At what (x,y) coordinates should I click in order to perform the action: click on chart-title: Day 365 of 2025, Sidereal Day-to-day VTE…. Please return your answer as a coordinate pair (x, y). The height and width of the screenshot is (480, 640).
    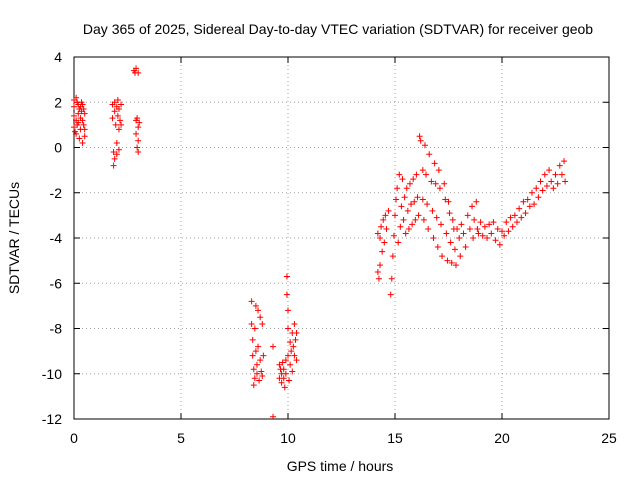
    Looking at the image, I should click on (338, 29).